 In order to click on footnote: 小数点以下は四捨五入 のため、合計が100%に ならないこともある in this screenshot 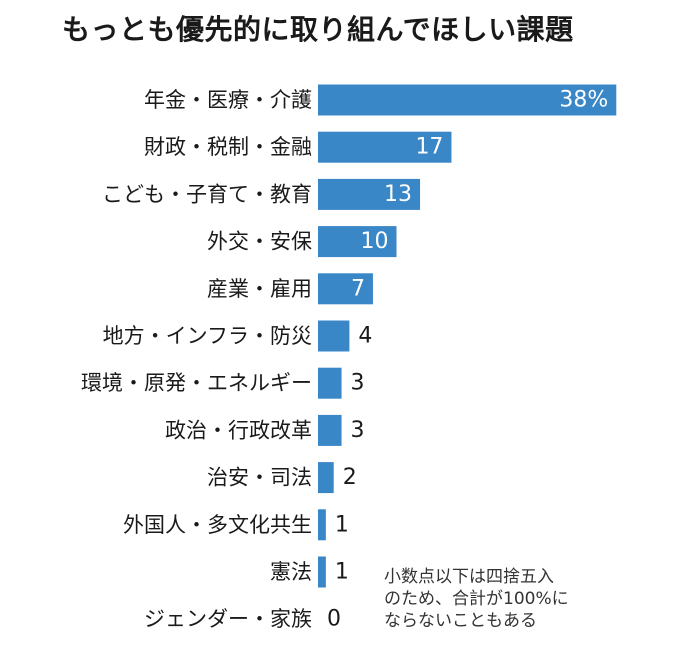, I will do `click(476, 599)`.